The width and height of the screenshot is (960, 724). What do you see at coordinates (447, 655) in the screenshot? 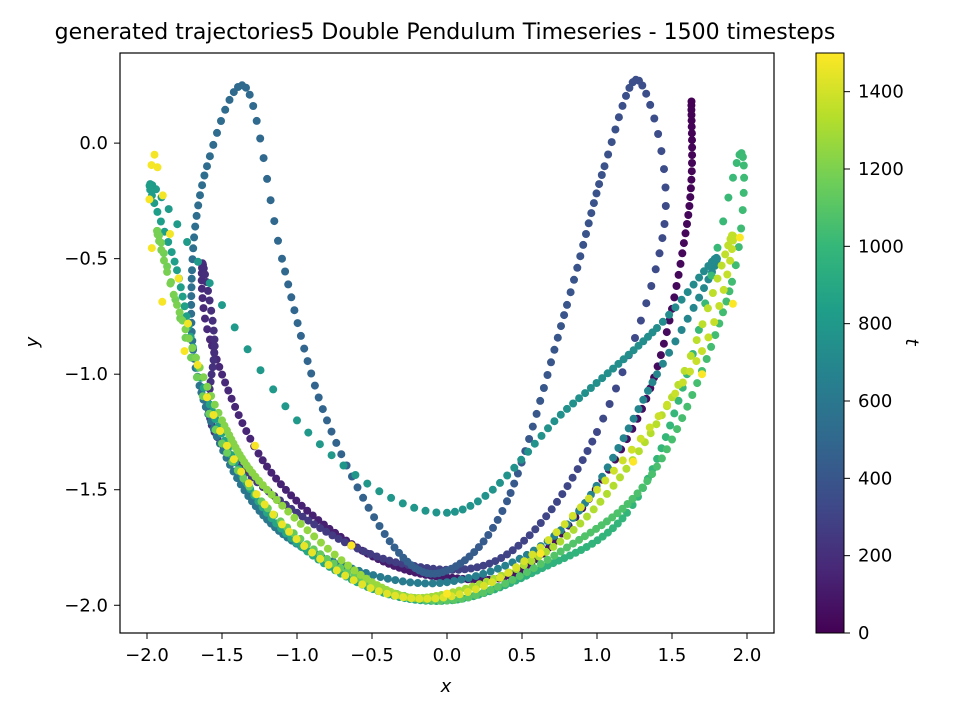
I see `x-tick-label: 0.0` at bounding box center [447, 655].